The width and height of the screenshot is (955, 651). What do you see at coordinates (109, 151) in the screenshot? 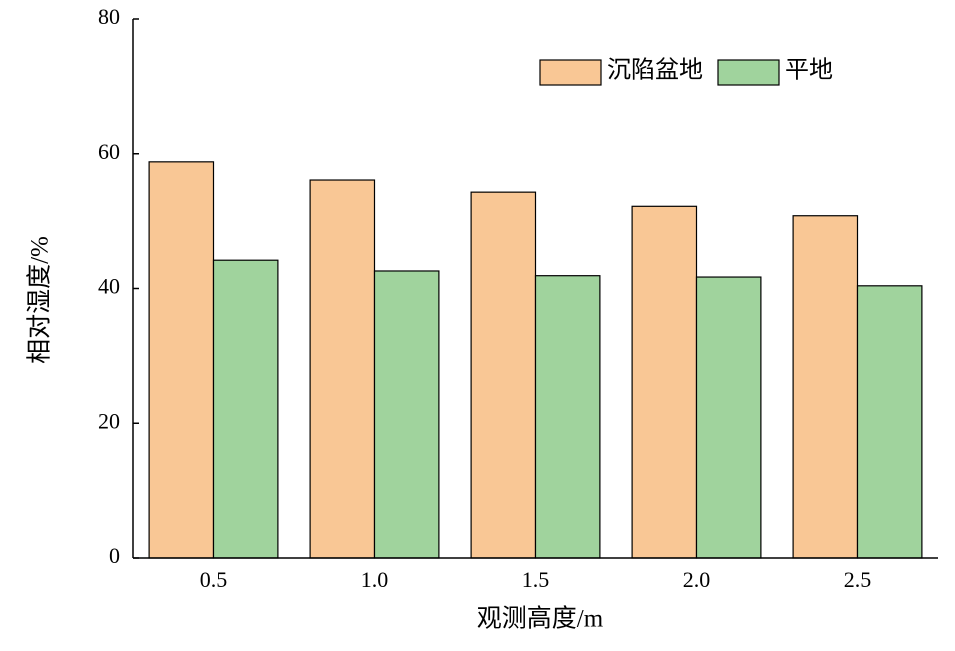
I see `y-tick-label: 60` at bounding box center [109, 151].